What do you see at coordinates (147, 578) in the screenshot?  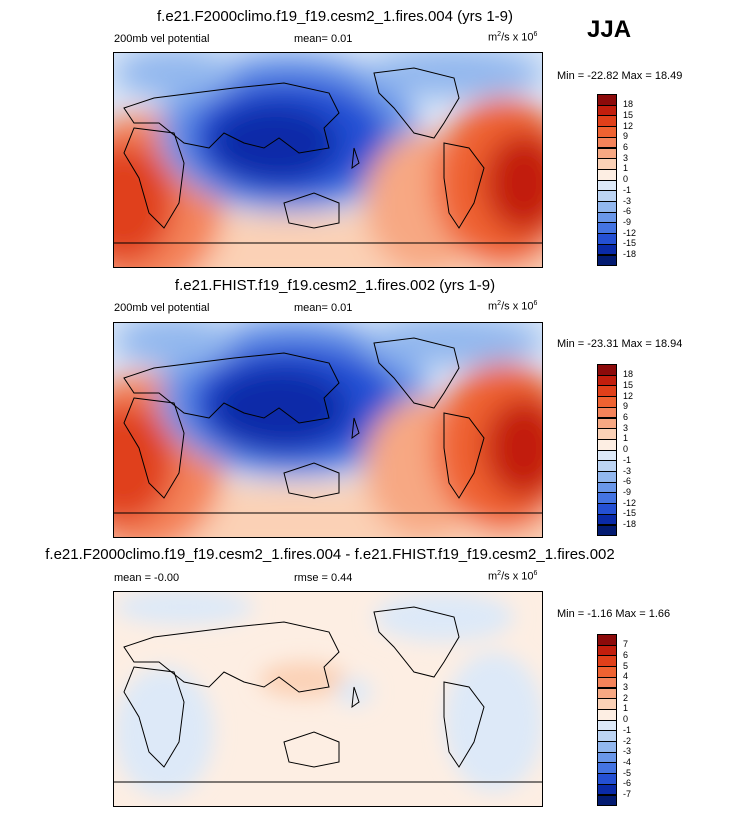 I see `panel-3-mean-label: mean = -0.00` at bounding box center [147, 578].